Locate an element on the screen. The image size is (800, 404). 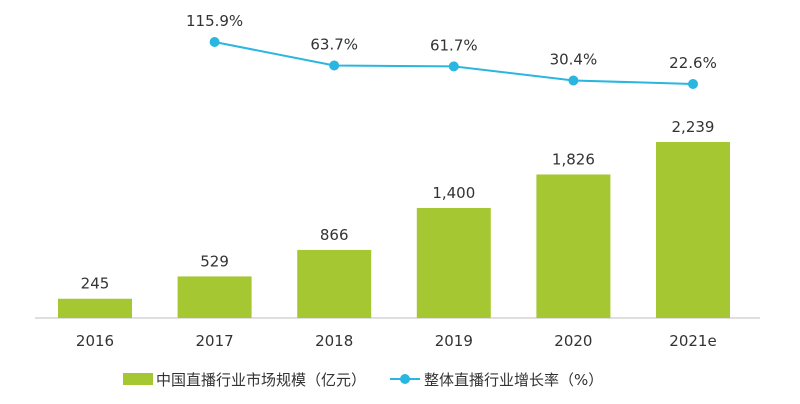
line-label: 22.6% is located at coordinates (693, 63).